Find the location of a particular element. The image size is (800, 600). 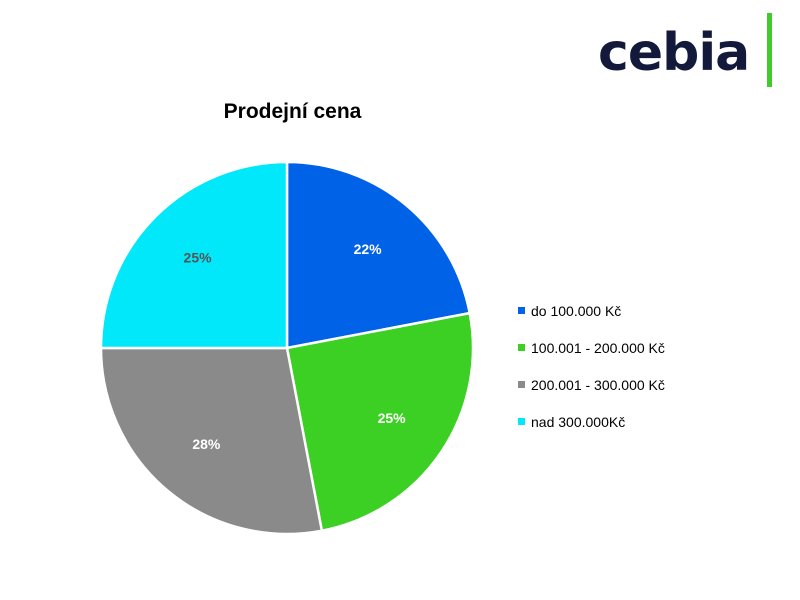

legend-item-1: do 100.000 Kč is located at coordinates (591, 310).